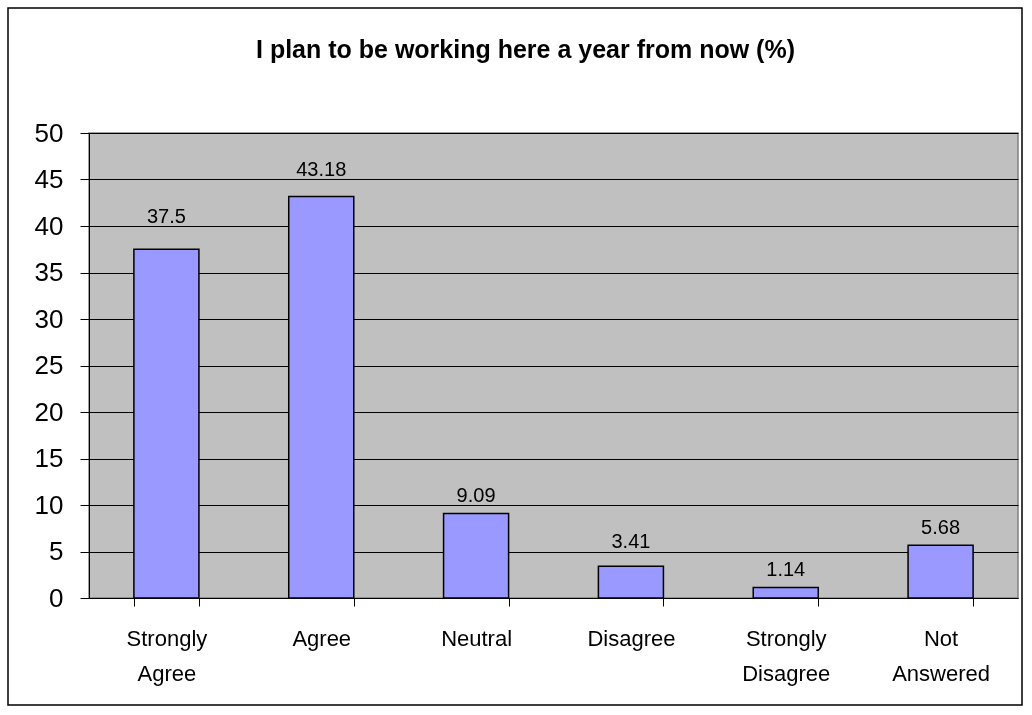 The height and width of the screenshot is (715, 1032). I want to click on y-tick-label: 0, so click(56, 597).